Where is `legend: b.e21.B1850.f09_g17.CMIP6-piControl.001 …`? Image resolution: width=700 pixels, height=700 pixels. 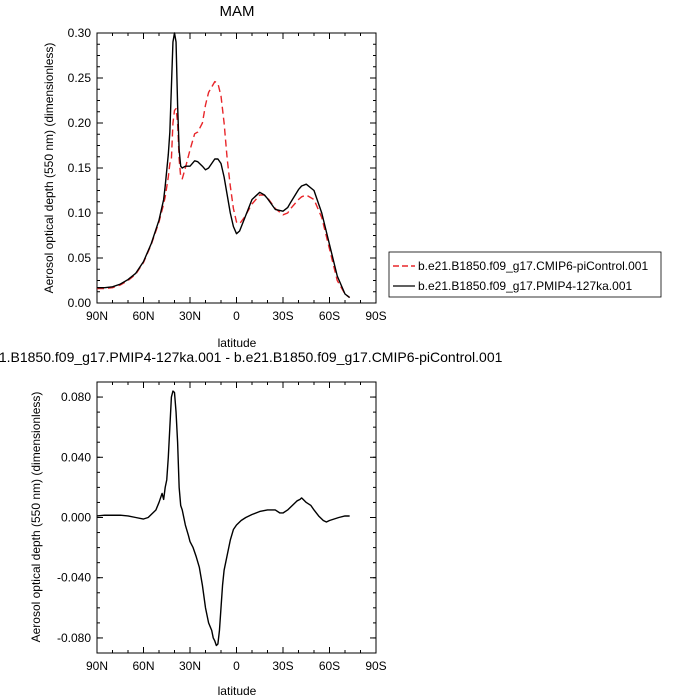 legend: b.e21.B1850.f09_g17.CMIP6-piControl.001 … is located at coordinates (525, 274).